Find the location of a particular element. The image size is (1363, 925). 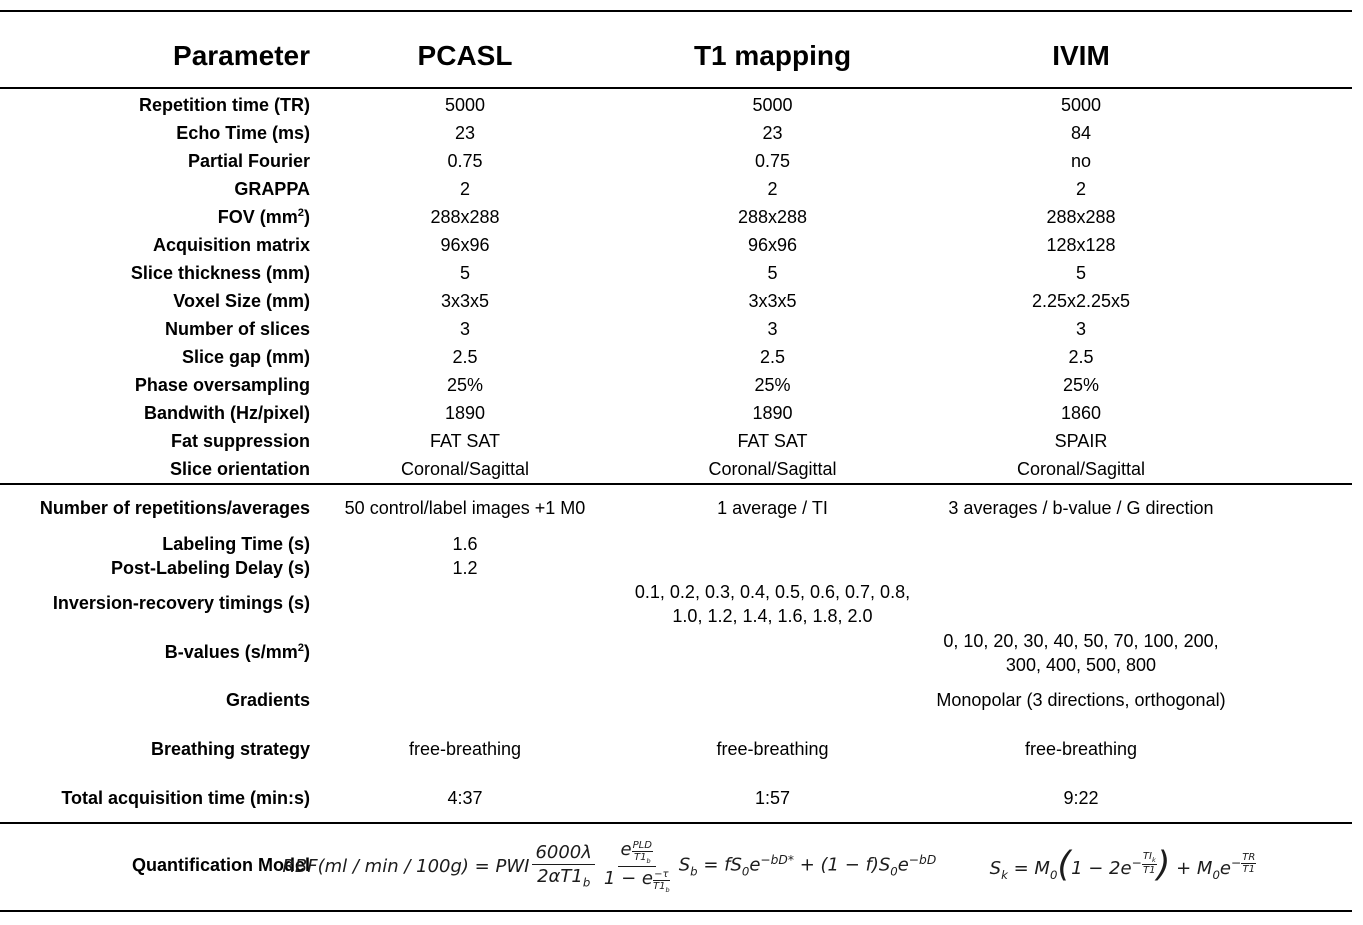

param-label: Echo Time (ms) is located at coordinates (243, 133).